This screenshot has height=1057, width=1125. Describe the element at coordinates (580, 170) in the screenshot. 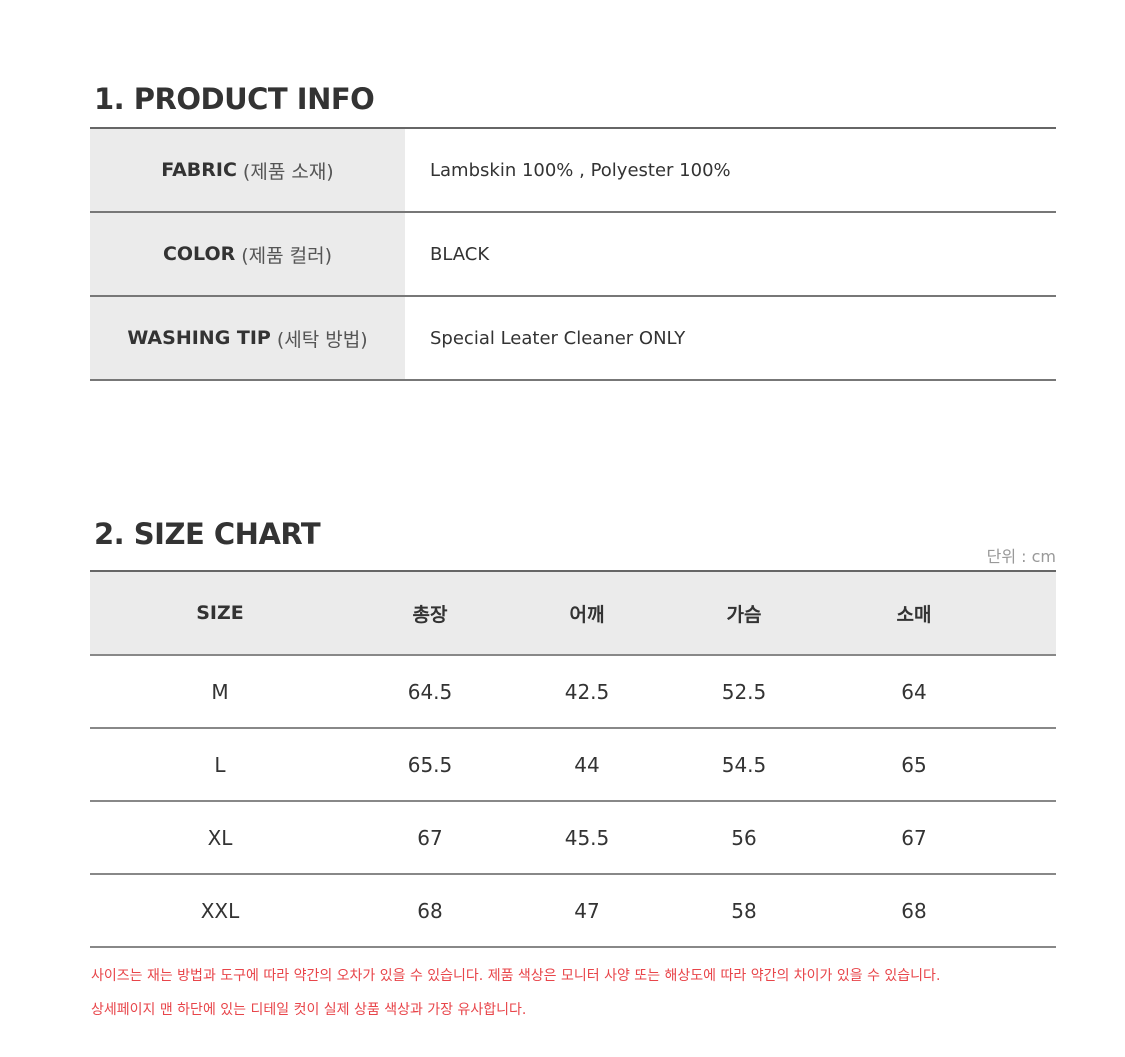

I see `info-value: Lambskin 100% , Polyester 100%` at that location.